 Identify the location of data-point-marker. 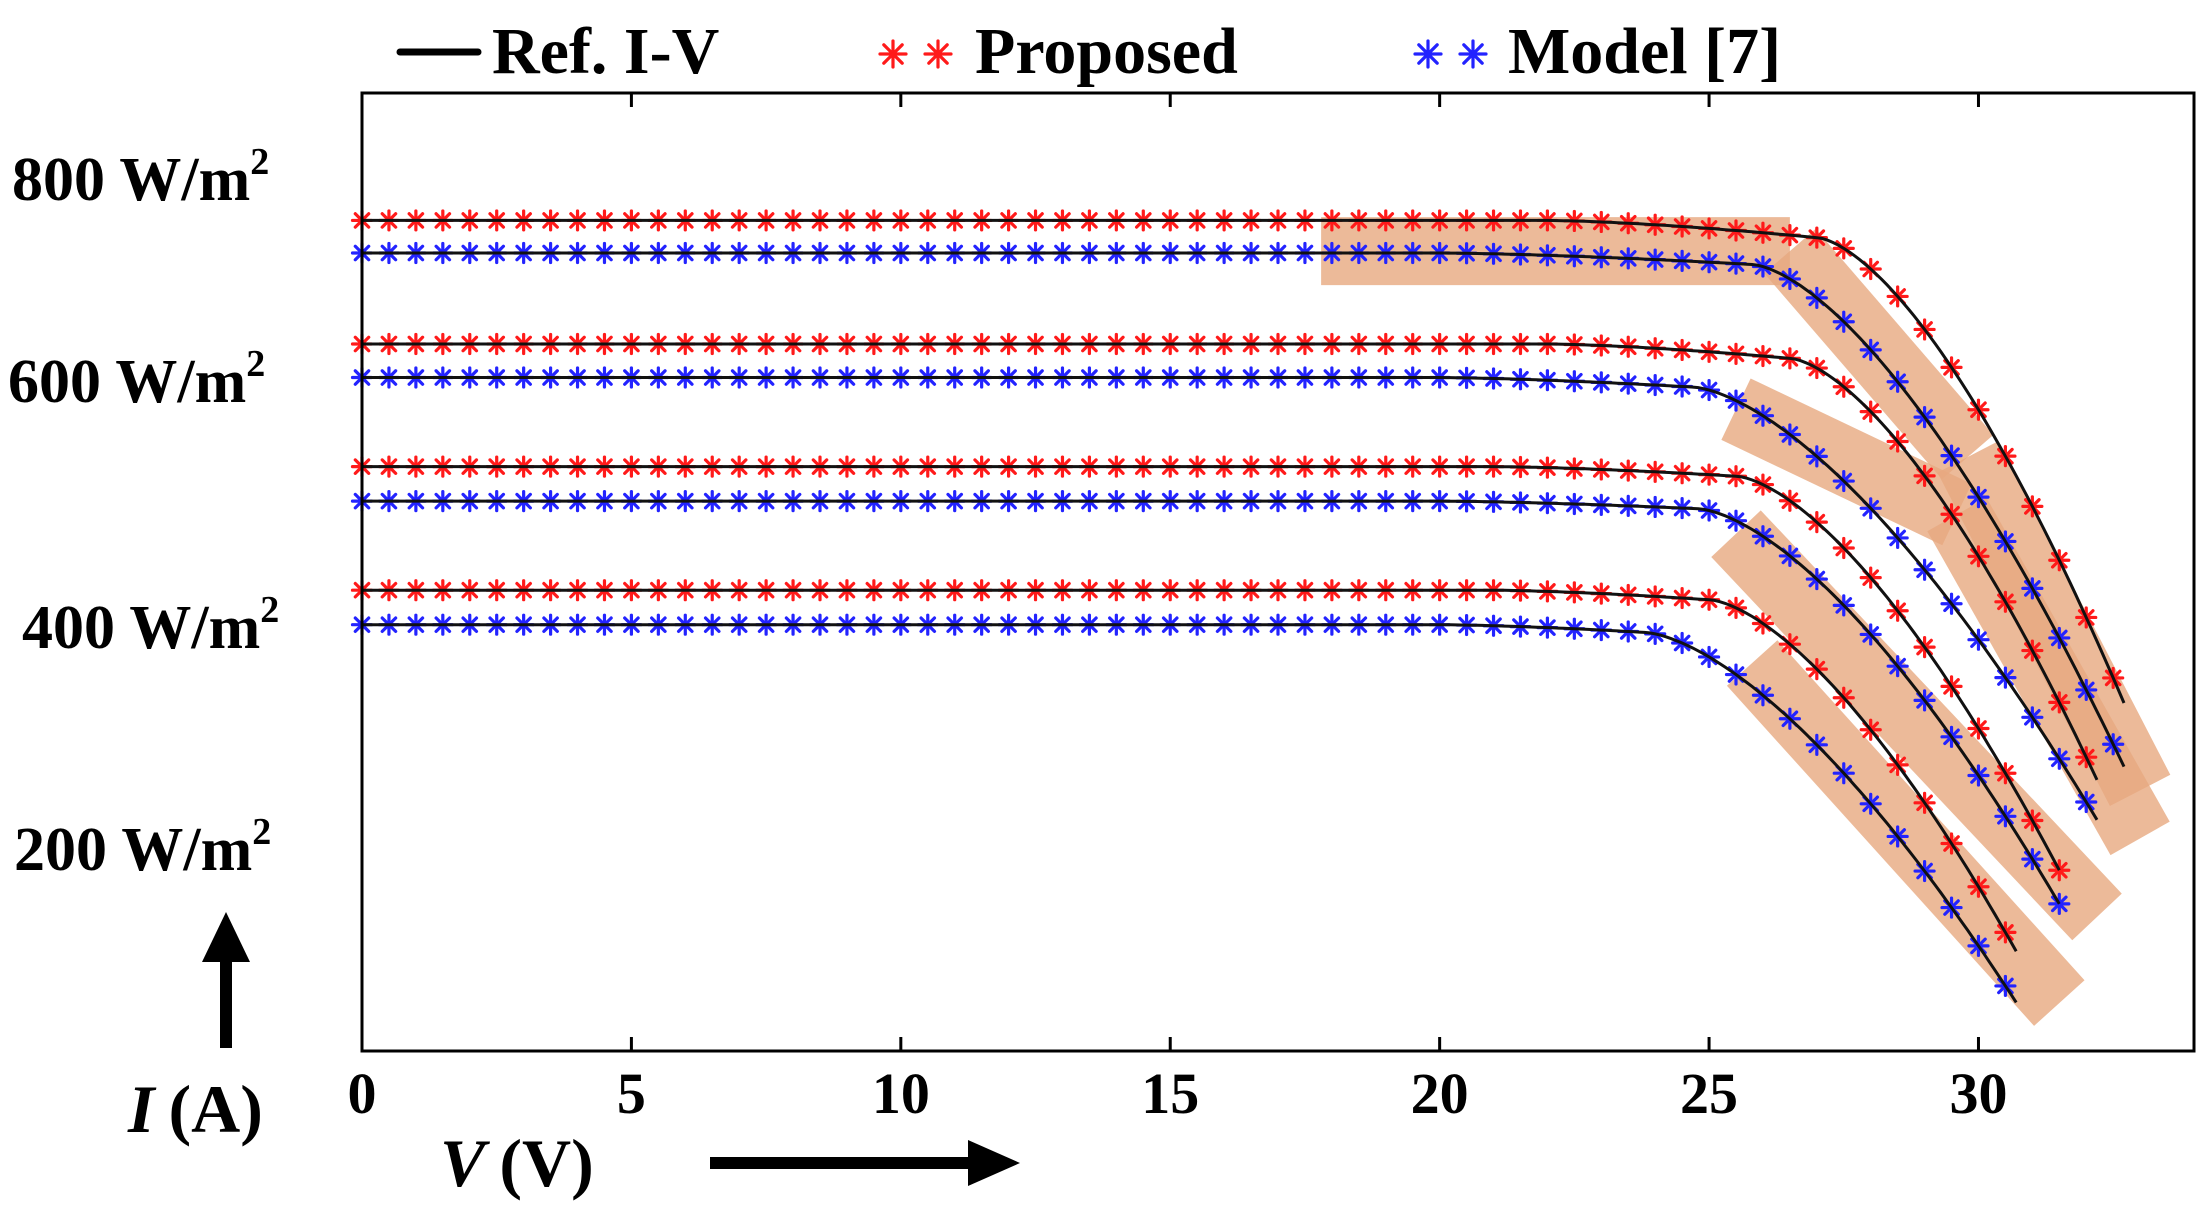
(2059, 870).